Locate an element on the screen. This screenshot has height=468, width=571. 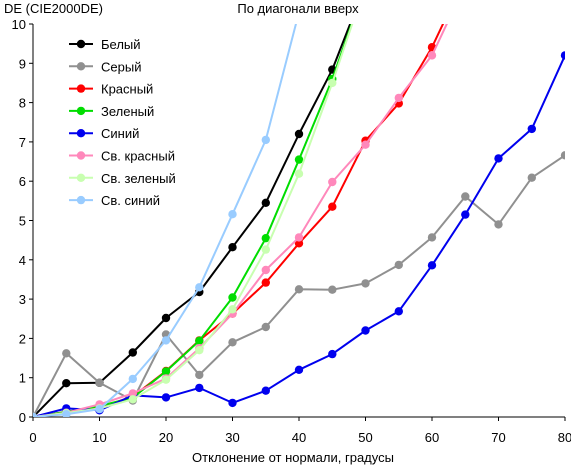
legend-item: Белый is located at coordinates (105, 44).